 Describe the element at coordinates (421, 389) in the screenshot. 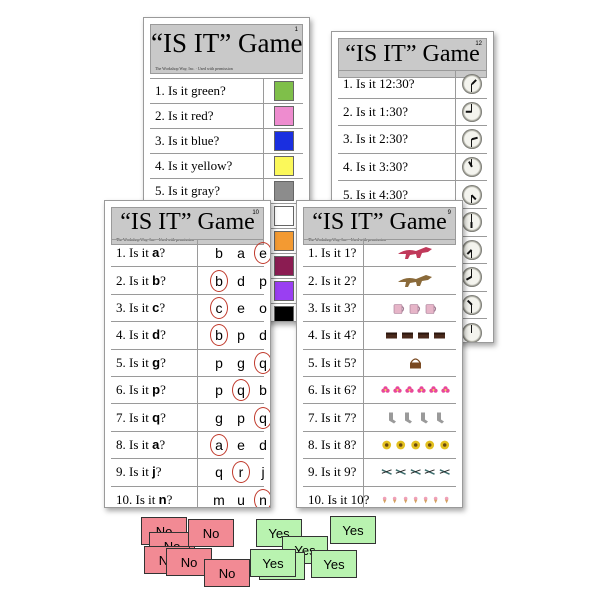

I see `flower-icon` at that location.